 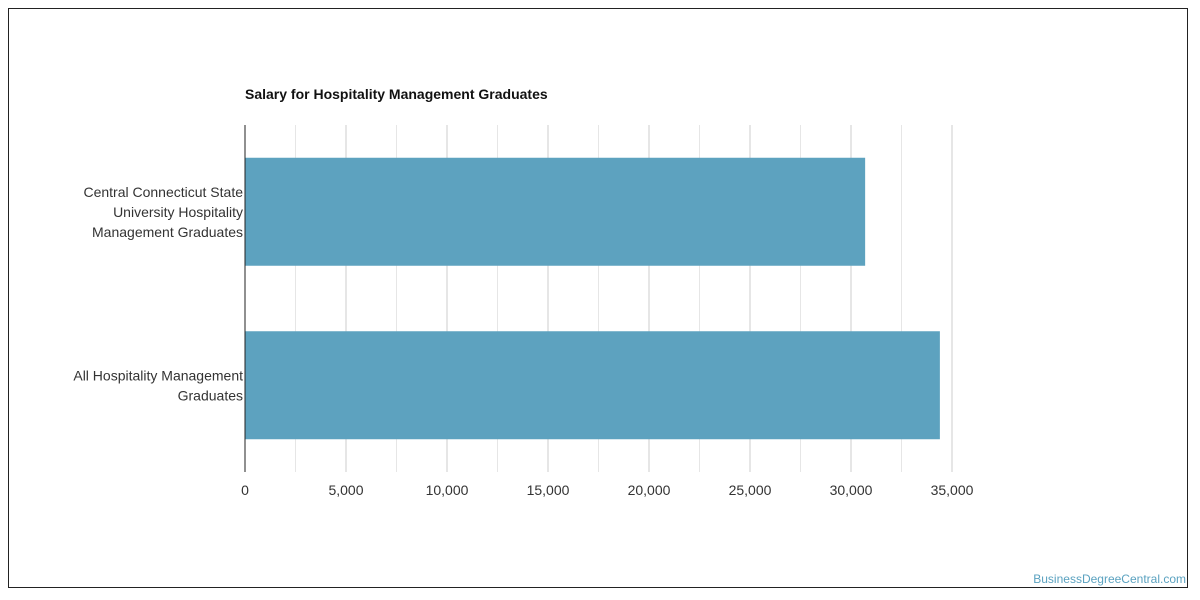 What do you see at coordinates (210, 395) in the screenshot?
I see `category-label-line: Graduates` at bounding box center [210, 395].